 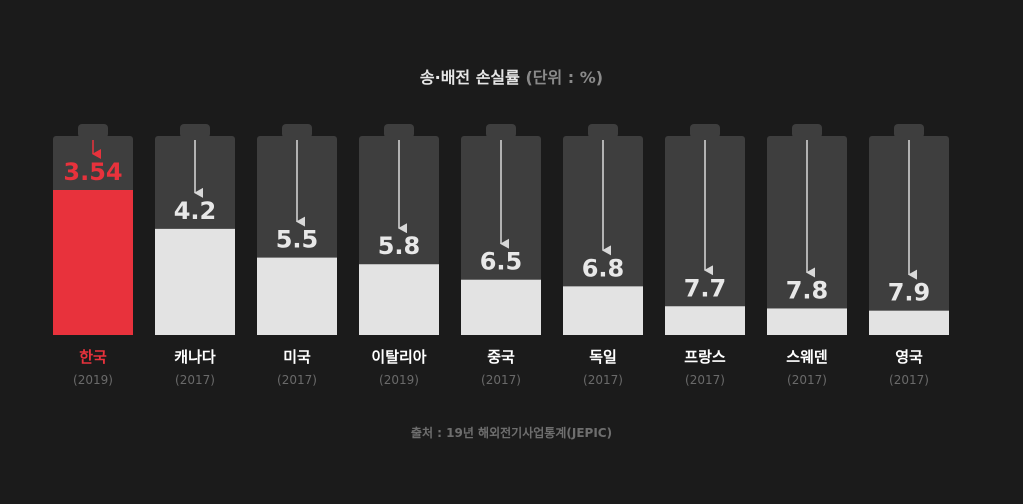 I want to click on category-label: 스웨덴, so click(x=806, y=357).